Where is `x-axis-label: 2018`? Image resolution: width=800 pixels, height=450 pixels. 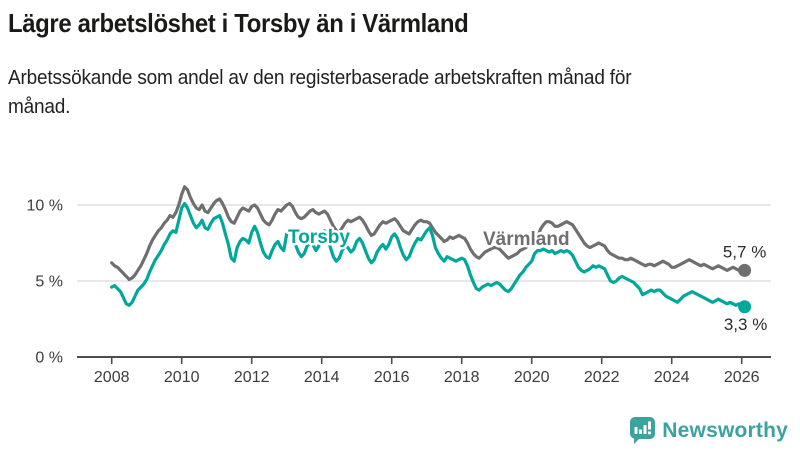
x-axis-label: 2018 is located at coordinates (462, 377).